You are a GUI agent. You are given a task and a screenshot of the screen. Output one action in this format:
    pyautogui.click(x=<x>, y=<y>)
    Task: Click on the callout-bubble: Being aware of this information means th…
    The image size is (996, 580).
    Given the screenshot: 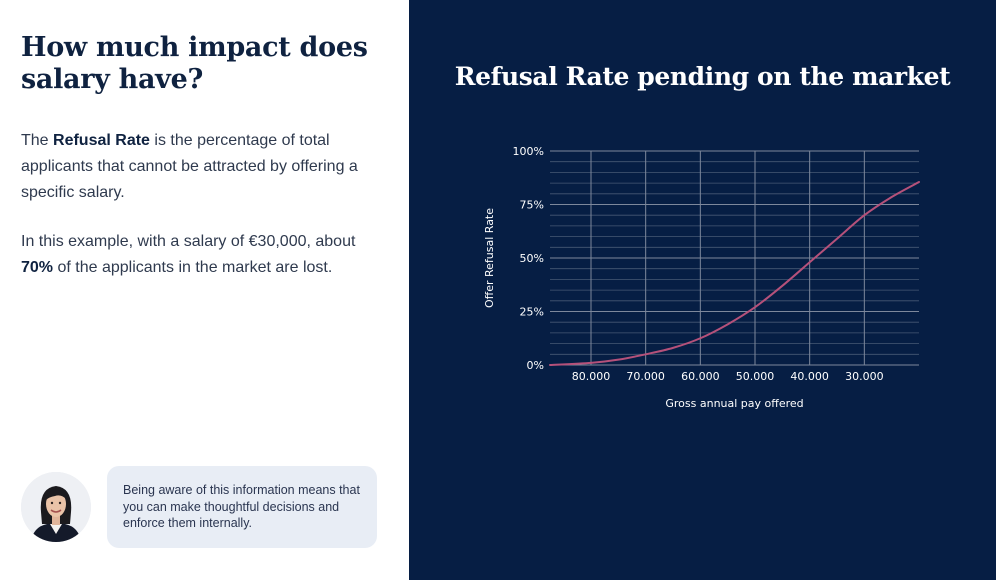 What is the action you would take?
    pyautogui.click(x=242, y=507)
    